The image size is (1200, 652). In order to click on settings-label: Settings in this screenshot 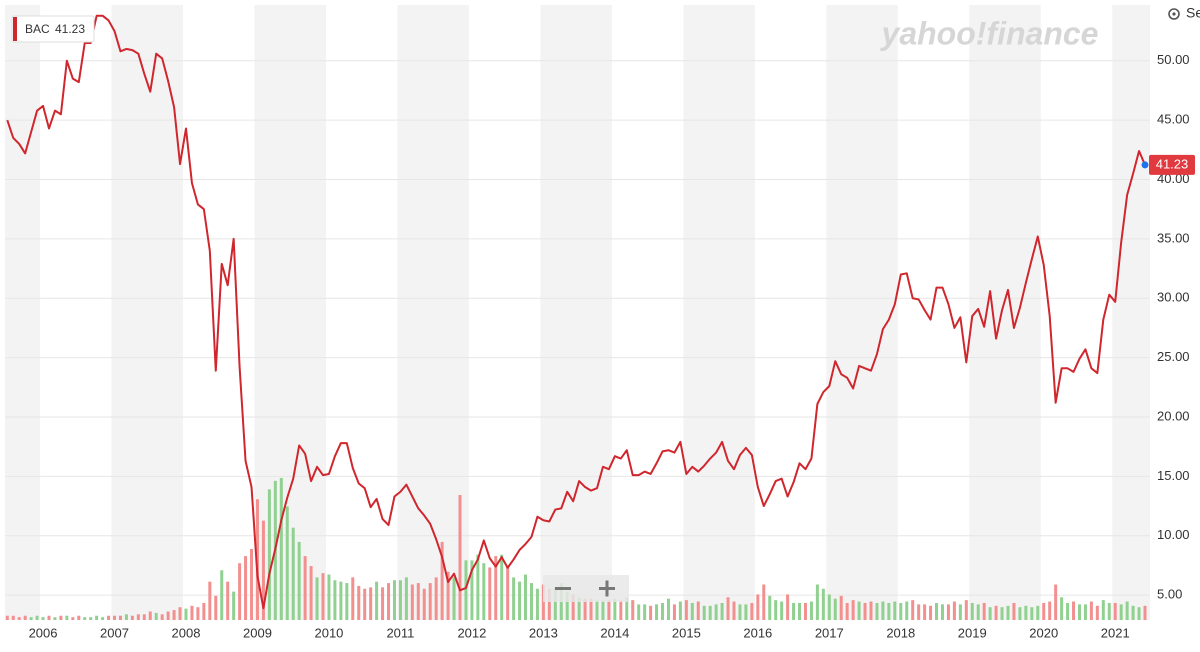, I will do `click(1193, 13)`.